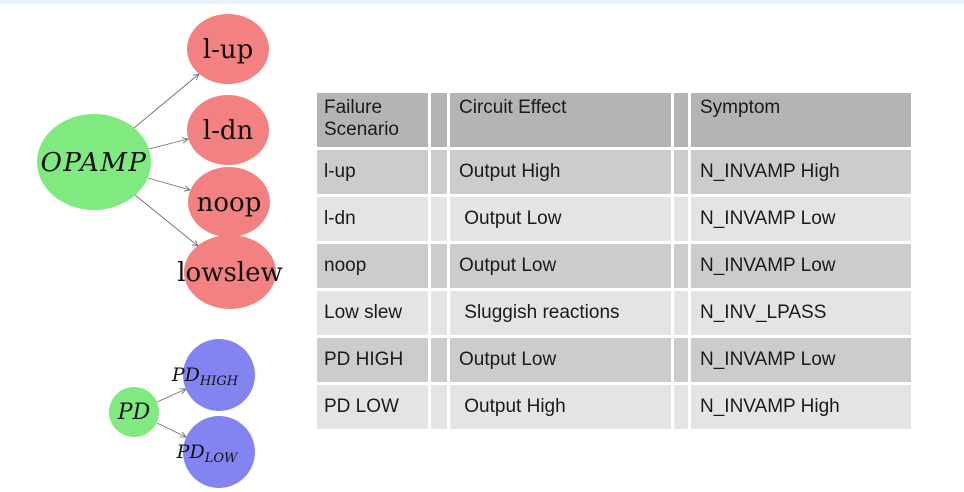 The width and height of the screenshot is (964, 492). I want to click on table-row: Low slew Sluggish reactions N_INV_LPASS, so click(614, 314).